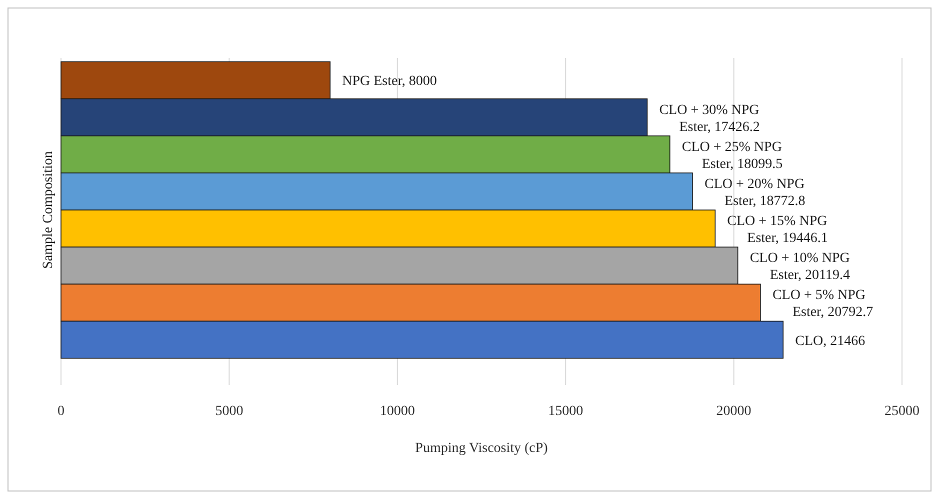 Image resolution: width=935 pixels, height=495 pixels. What do you see at coordinates (734, 411) in the screenshot?
I see `x-tick-label: 20000` at bounding box center [734, 411].